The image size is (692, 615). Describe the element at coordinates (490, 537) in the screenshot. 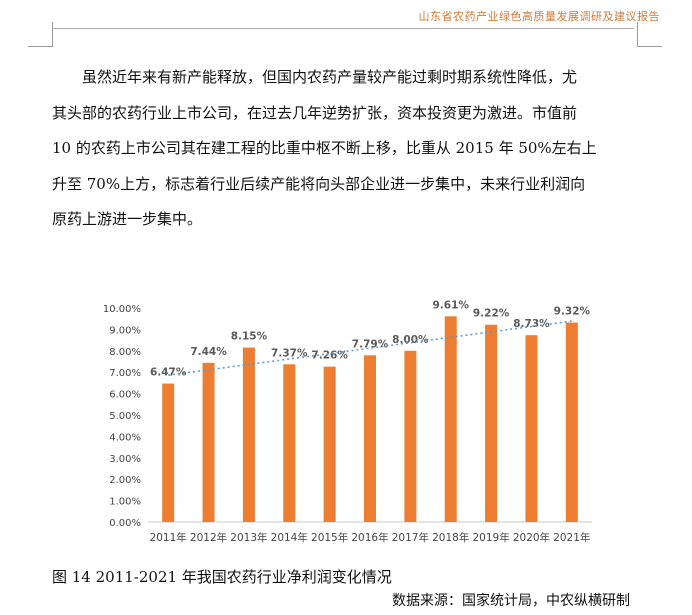

I see `x-tick-label: 2019年` at that location.